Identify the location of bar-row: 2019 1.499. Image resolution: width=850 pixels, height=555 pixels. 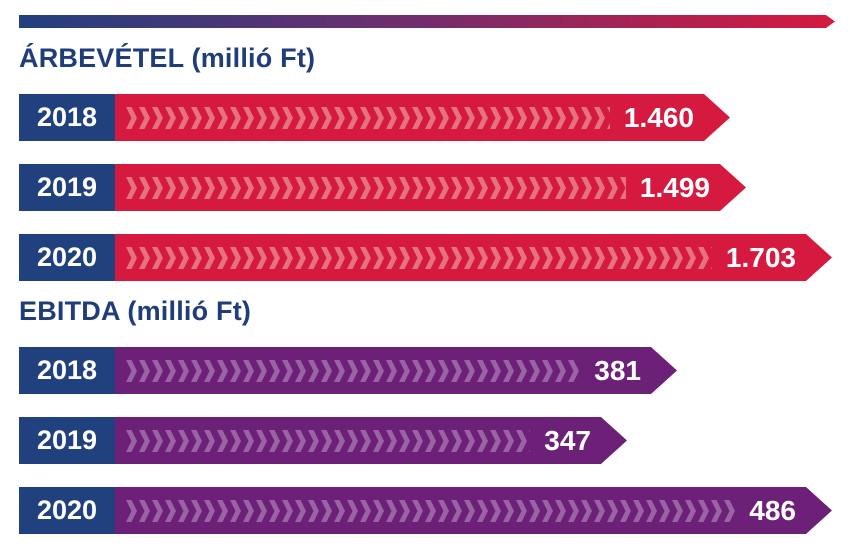
(434, 187).